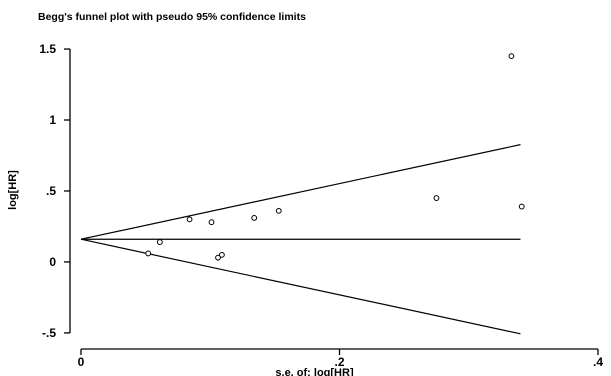 This screenshot has width=611, height=376. Describe the element at coordinates (13, 190) in the screenshot. I see `y-axis-label: log[HR]` at that location.